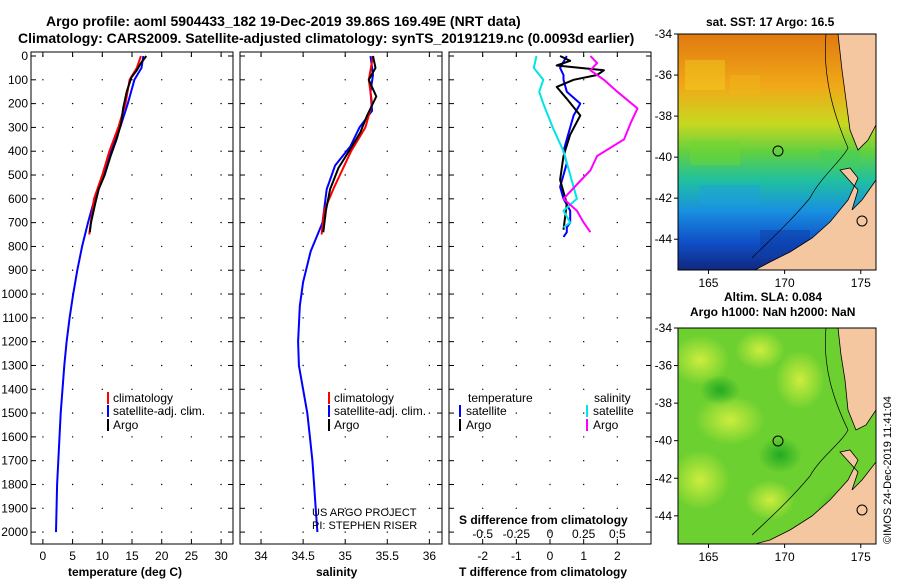  Describe the element at coordinates (261, 556) in the screenshot. I see `x-tick-label: 34` at that location.